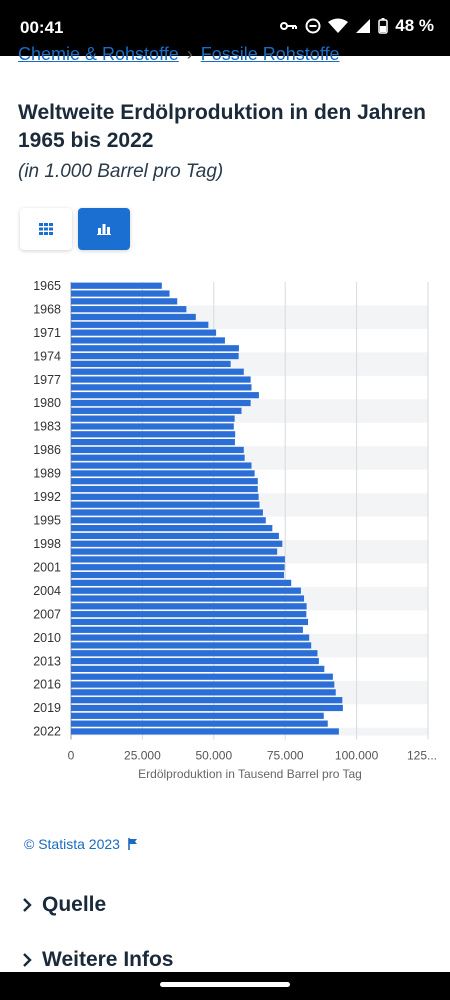 Image resolution: width=450 pixels, height=1000 pixels. What do you see at coordinates (151, 364) in the screenshot?
I see `bar-1975` at bounding box center [151, 364].